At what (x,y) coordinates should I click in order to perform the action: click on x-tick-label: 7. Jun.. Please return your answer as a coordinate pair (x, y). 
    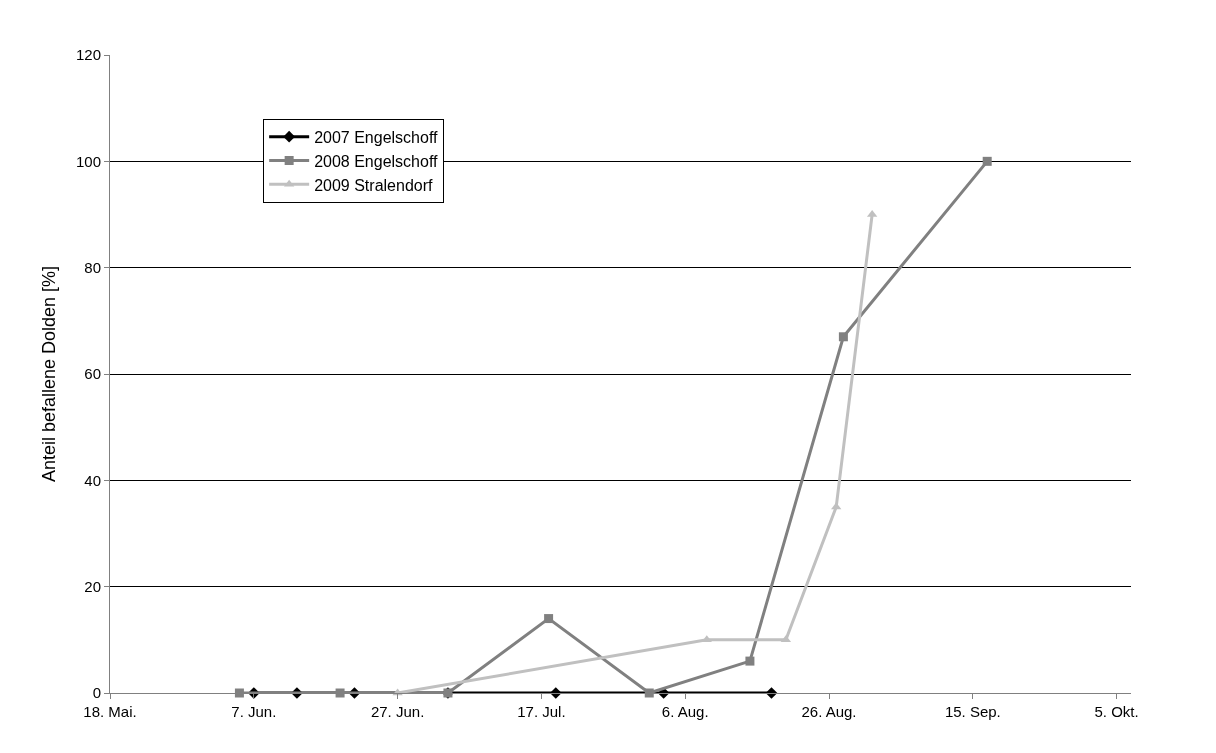
    Looking at the image, I should click on (254, 711).